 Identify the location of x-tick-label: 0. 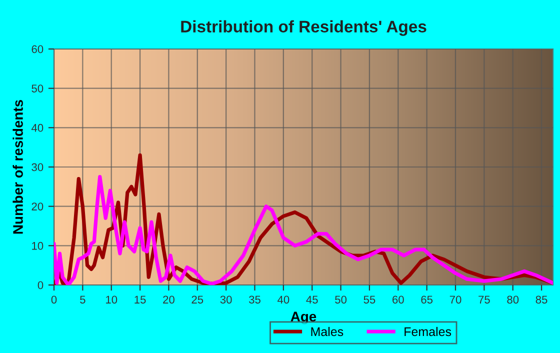
(54, 300).